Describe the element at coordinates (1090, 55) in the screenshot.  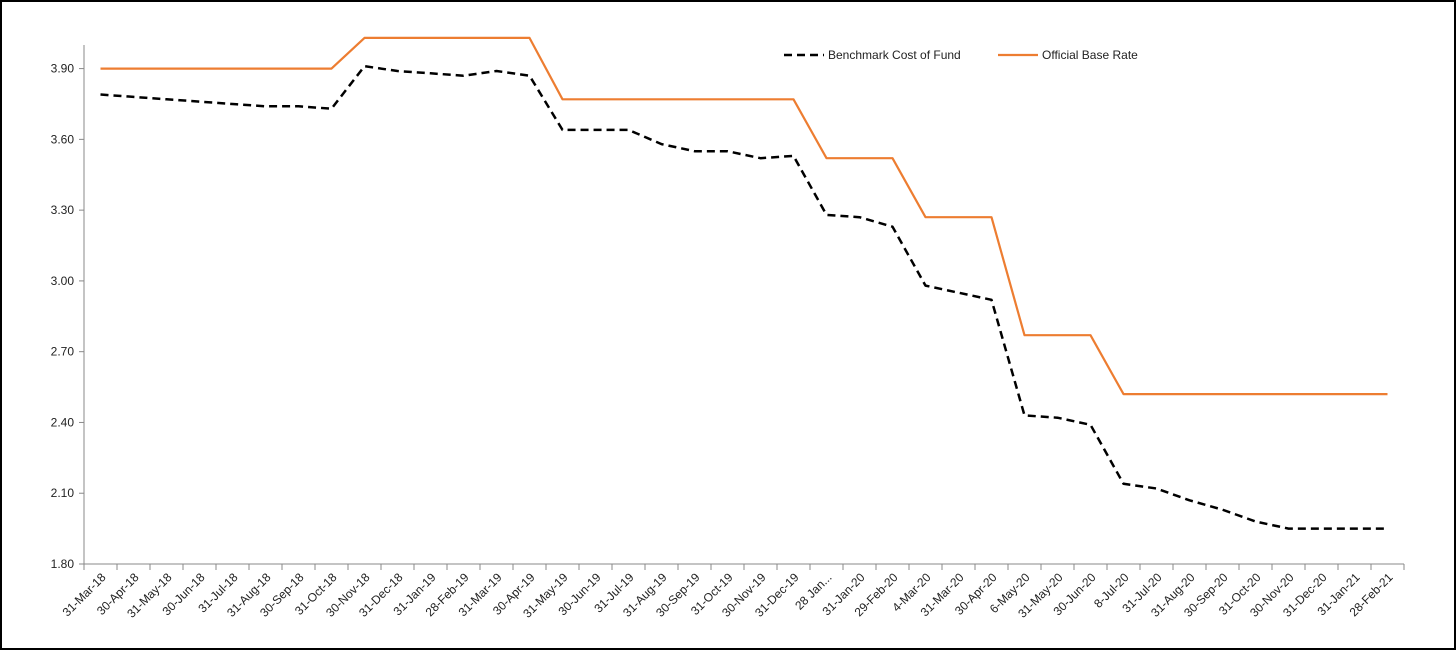
I see `legend-label: Official Base Rate` at that location.